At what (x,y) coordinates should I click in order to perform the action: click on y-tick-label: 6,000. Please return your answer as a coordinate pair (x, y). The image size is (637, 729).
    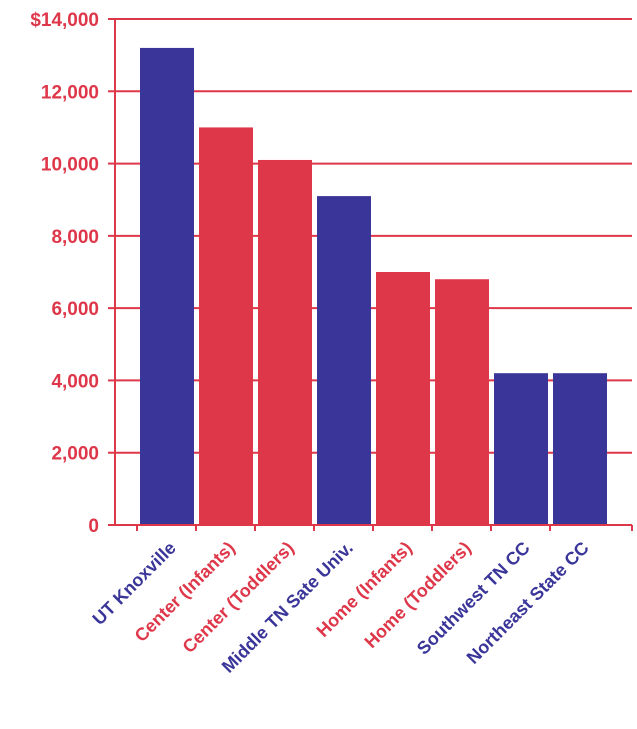
    Looking at the image, I should click on (75, 309).